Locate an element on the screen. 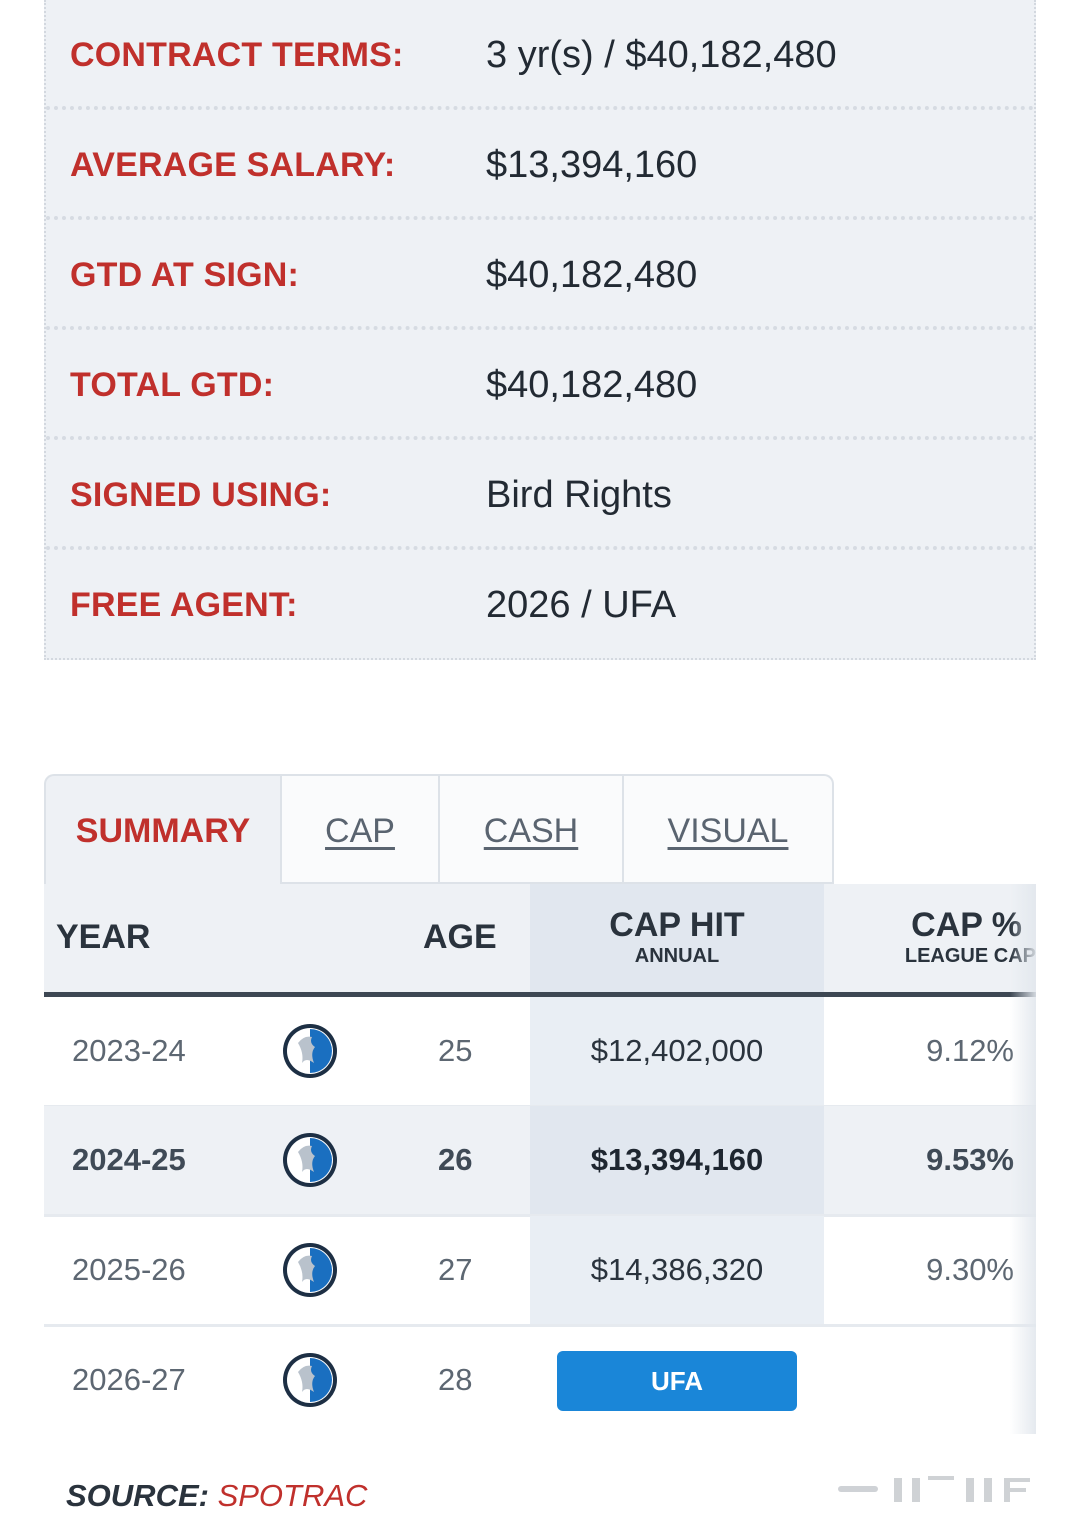  age-cell: 27 is located at coordinates (455, 1269).